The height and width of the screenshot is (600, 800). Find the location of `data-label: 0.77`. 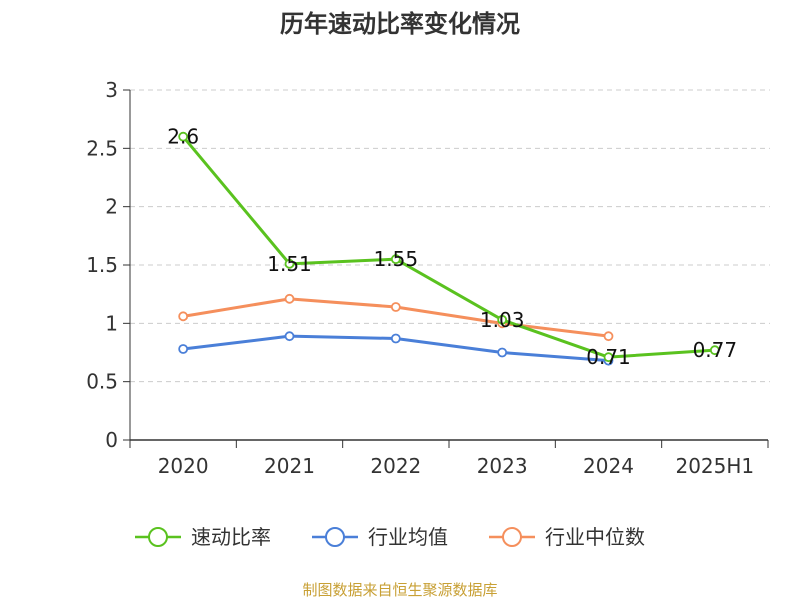

data-label: 0.77 is located at coordinates (715, 350).